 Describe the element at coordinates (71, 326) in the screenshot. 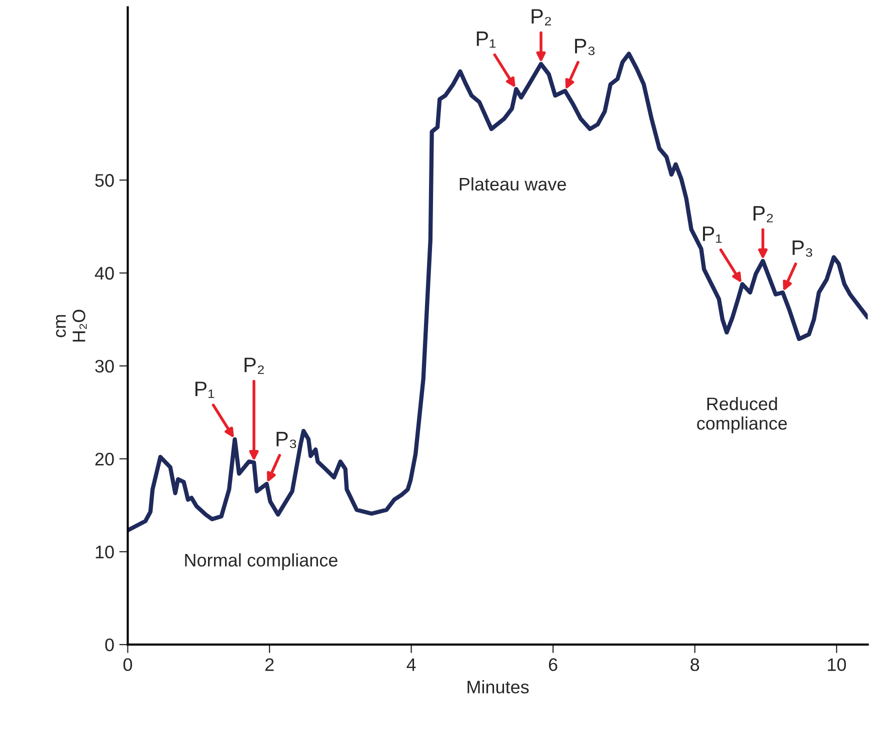

I see `y-axis-title: cm H₂O` at that location.